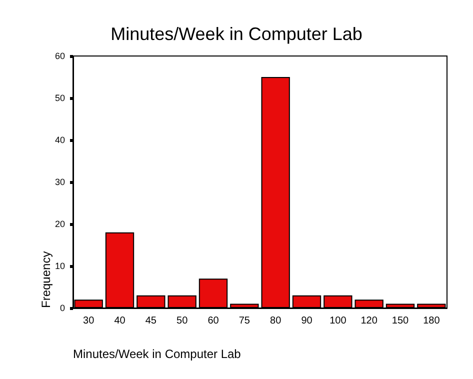  What do you see at coordinates (59, 140) in the screenshot?
I see `y-tick-label: 40` at bounding box center [59, 140].